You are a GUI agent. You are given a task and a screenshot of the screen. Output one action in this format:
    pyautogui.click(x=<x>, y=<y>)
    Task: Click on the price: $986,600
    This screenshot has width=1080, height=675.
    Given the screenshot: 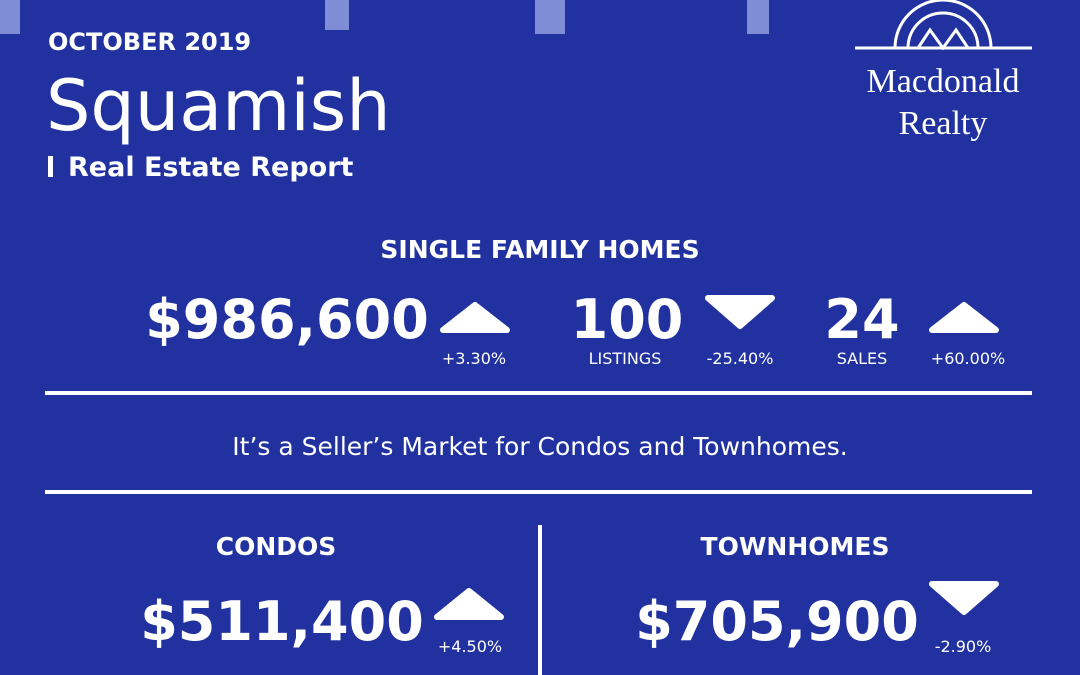 What is the action you would take?
    pyautogui.click(x=287, y=319)
    